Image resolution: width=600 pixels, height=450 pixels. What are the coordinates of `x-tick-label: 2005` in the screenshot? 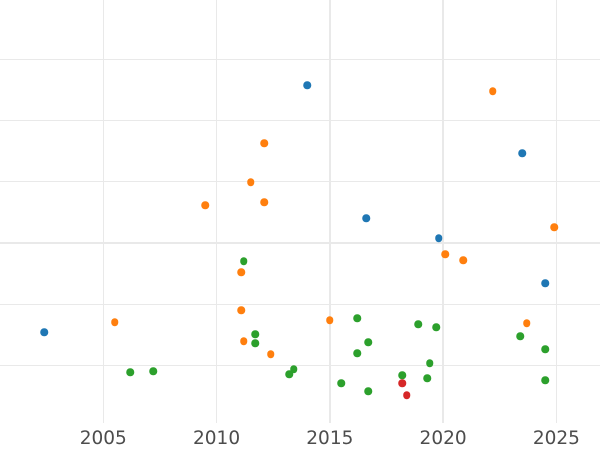 It's located at (103, 438).